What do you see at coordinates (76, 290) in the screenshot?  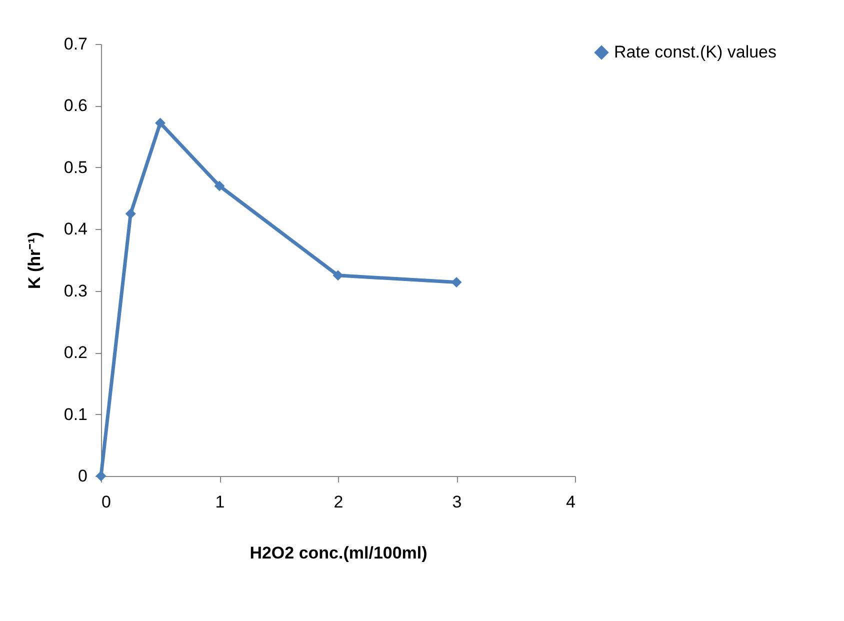 I see `y-tick-label: 0.3` at bounding box center [76, 290].